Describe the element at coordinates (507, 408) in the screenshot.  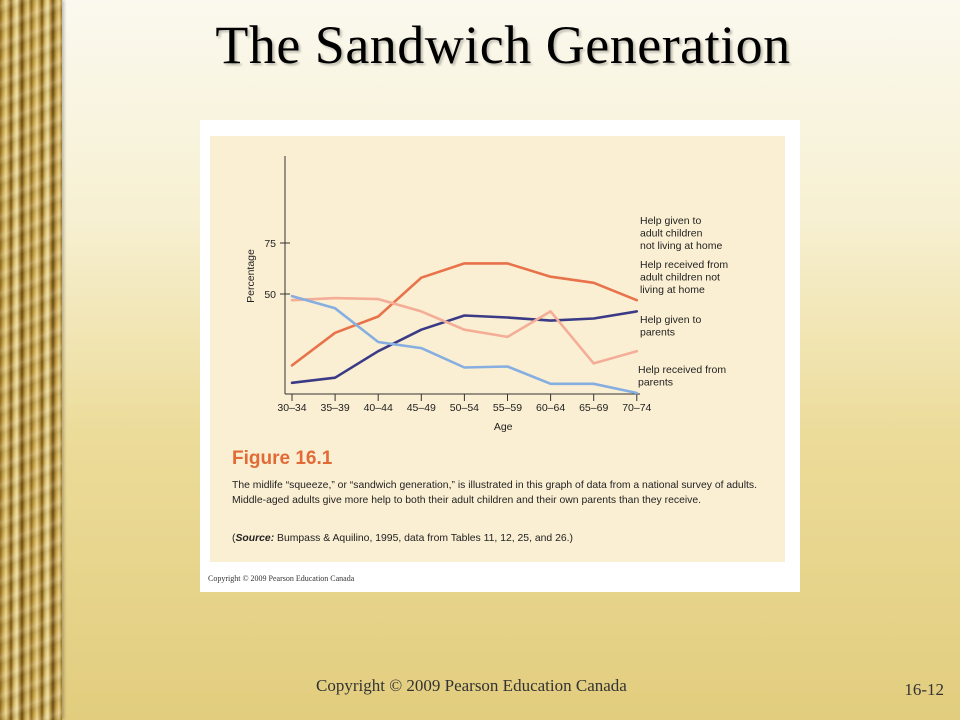
I see `x-tick-label: 55–59` at that location.